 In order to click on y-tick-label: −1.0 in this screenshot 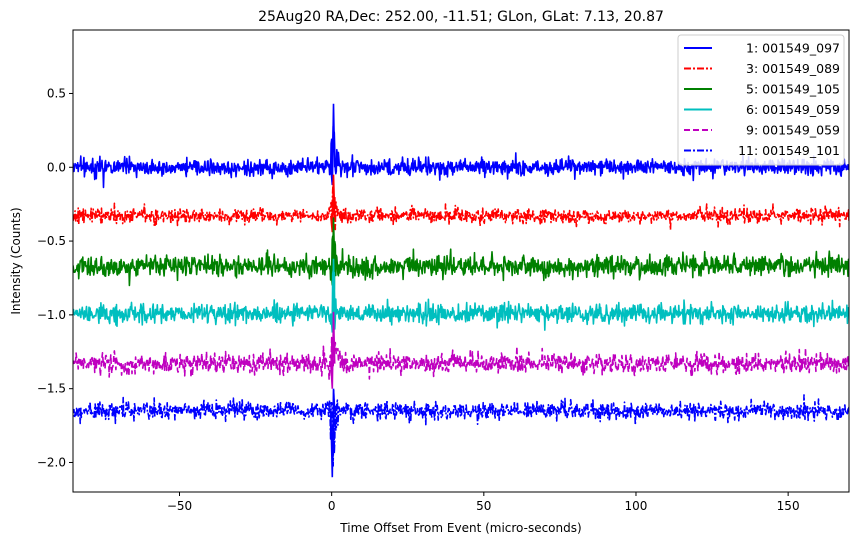, I will do `click(51, 315)`.